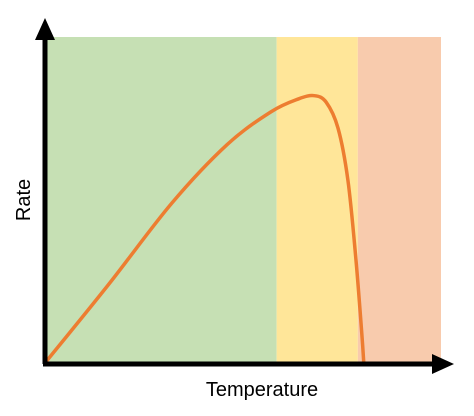 This screenshot has width=474, height=416. What do you see at coordinates (443, 364) in the screenshot?
I see `x-axis-arrow` at bounding box center [443, 364].